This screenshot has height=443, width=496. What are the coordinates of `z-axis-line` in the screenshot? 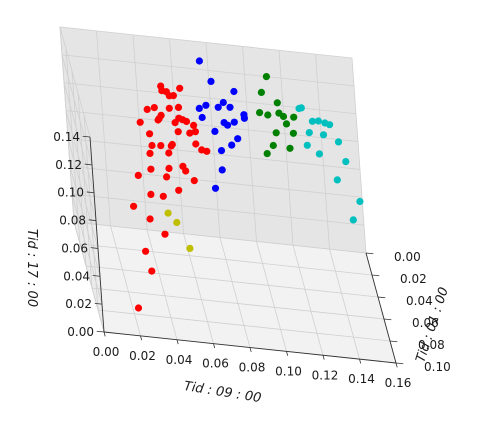 It's located at (97, 234).